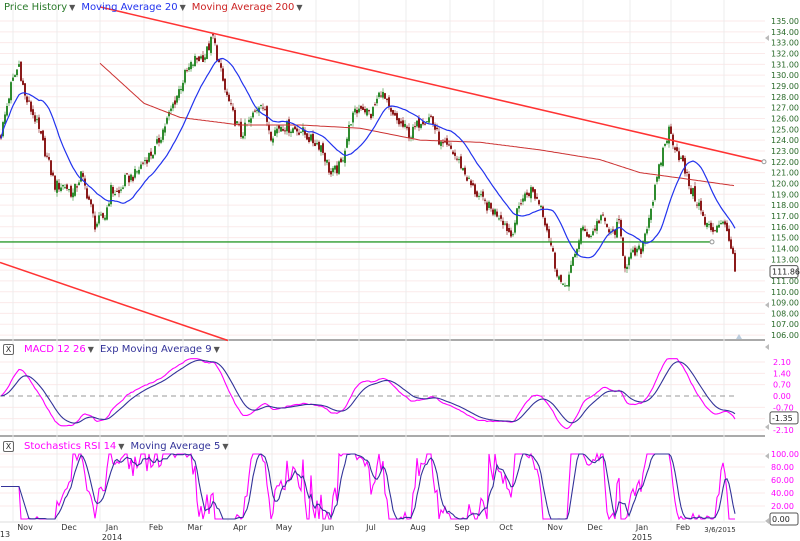 The width and height of the screenshot is (800, 541). I want to click on legend-stochastics-rsi: Stochastics RSI 14 ▼, so click(74, 446).